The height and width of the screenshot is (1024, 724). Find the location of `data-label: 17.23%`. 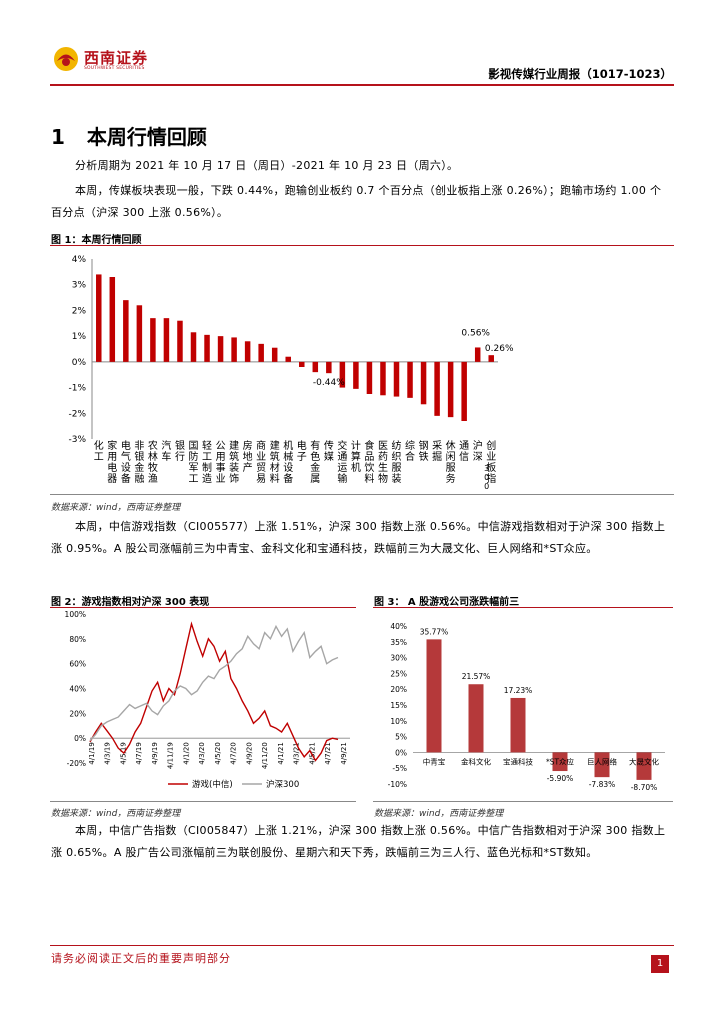

data-label: 17.23% is located at coordinates (518, 690).